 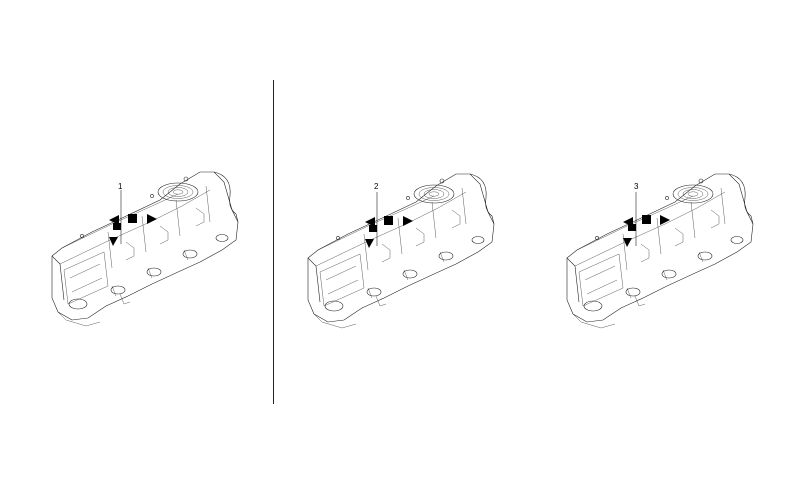 What do you see at coordinates (636, 186) in the screenshot?
I see `callout-label-3: 3` at bounding box center [636, 186].